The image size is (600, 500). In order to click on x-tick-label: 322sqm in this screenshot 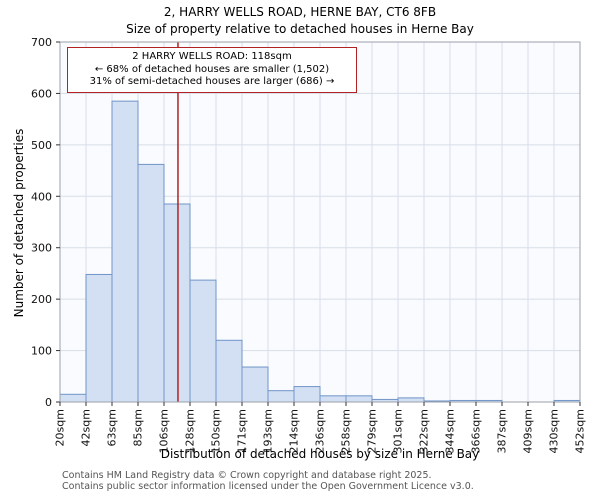, I will do `click(424, 431)`.